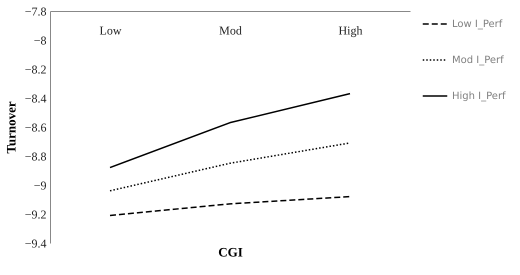 The height and width of the screenshot is (275, 520). Describe the element at coordinates (35, 127) in the screenshot. I see `y-tick-label: −8.6` at that location.